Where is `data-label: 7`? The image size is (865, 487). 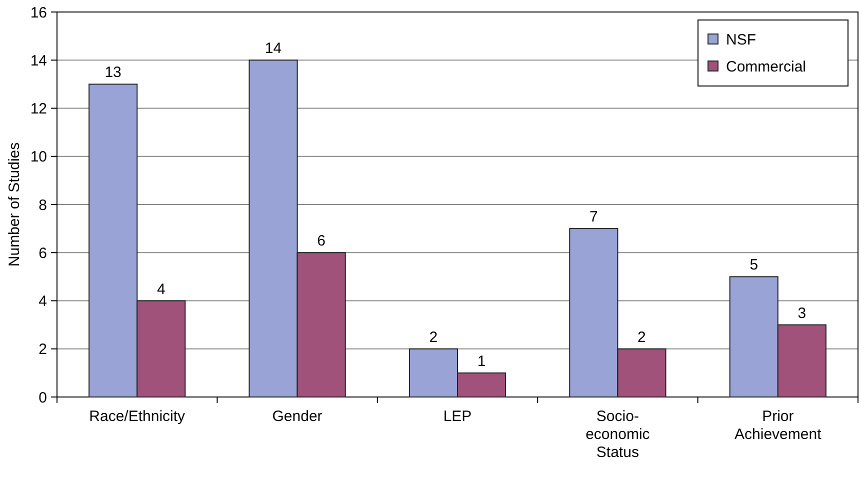 data-label: 7 is located at coordinates (594, 217).